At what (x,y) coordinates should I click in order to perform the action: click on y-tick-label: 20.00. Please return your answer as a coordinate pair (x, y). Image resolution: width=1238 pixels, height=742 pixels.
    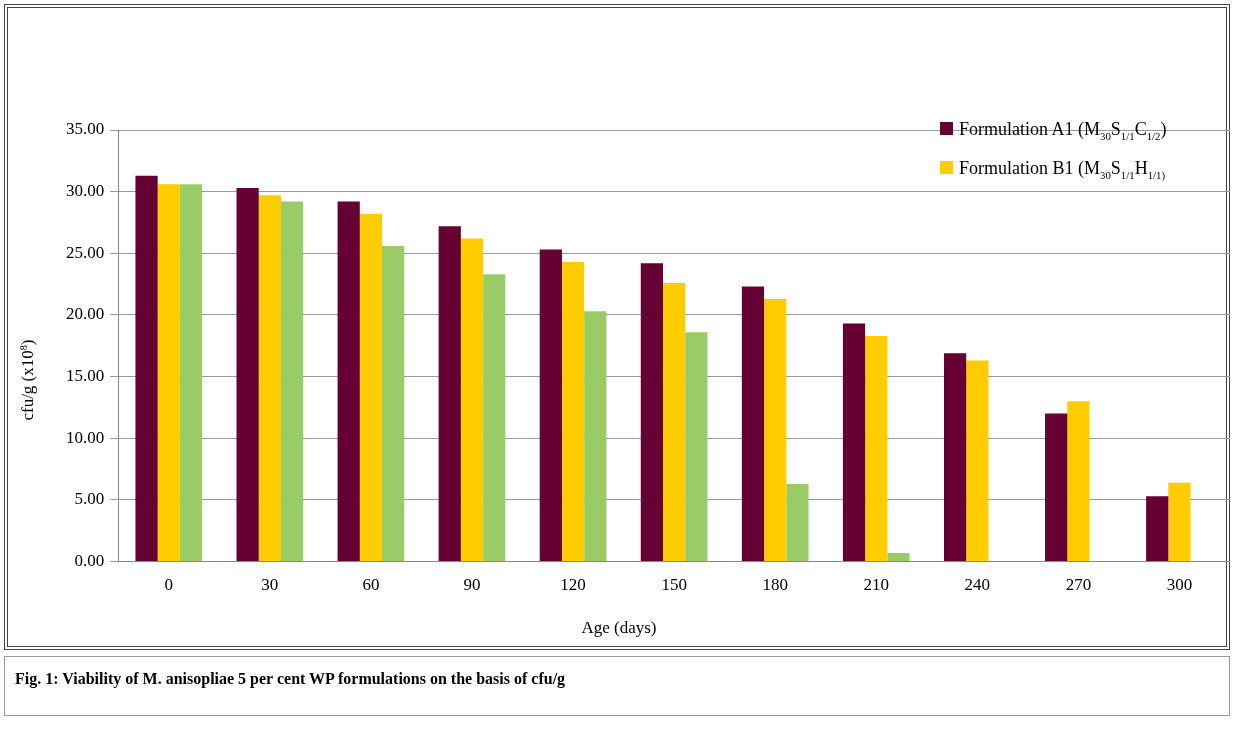
    Looking at the image, I should click on (85, 314).